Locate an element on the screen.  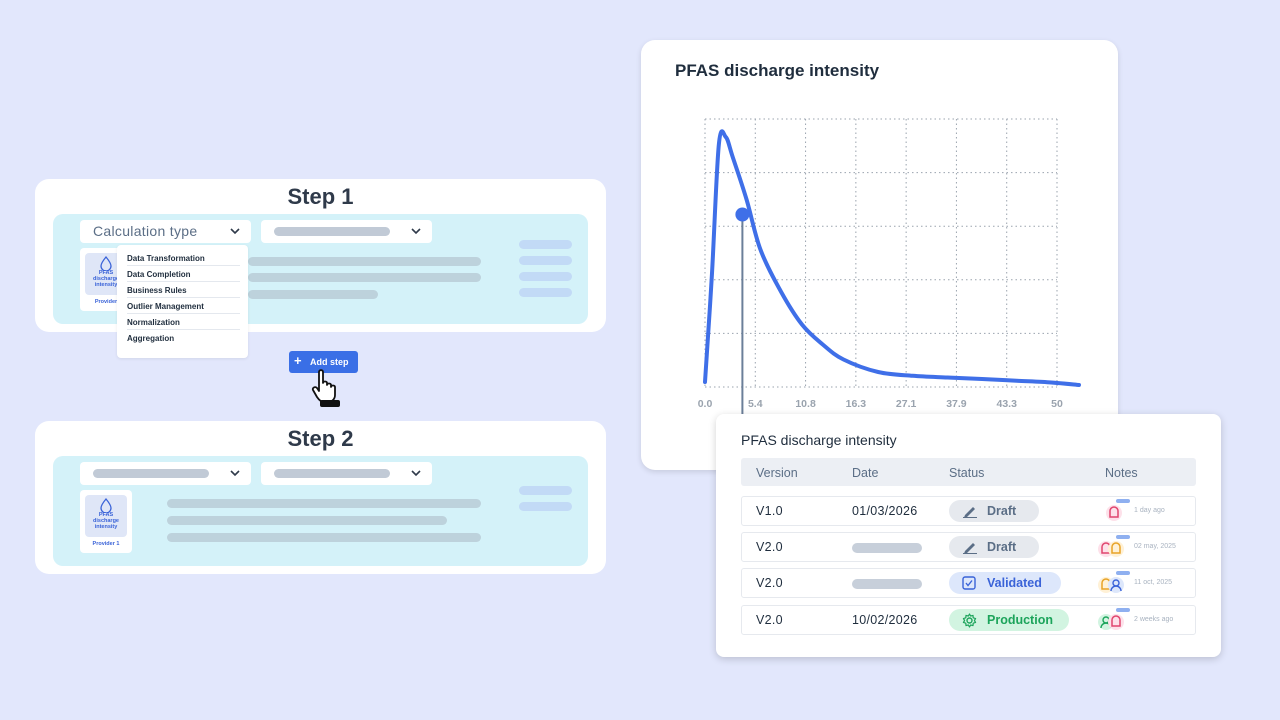
series-line is located at coordinates (892, 258).